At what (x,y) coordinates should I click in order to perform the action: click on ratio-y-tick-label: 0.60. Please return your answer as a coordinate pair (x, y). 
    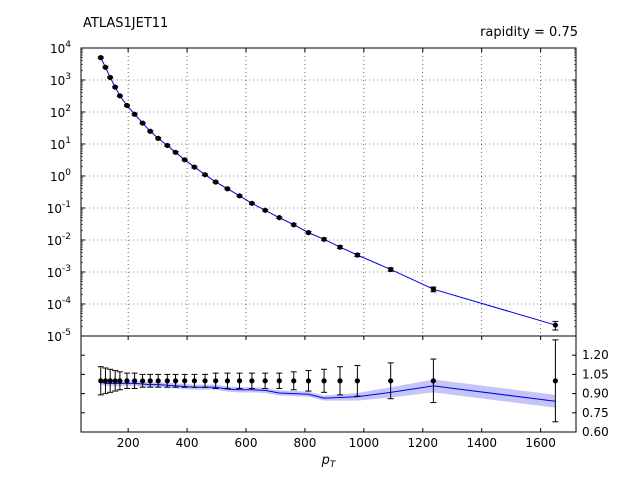
    Looking at the image, I should click on (595, 432).